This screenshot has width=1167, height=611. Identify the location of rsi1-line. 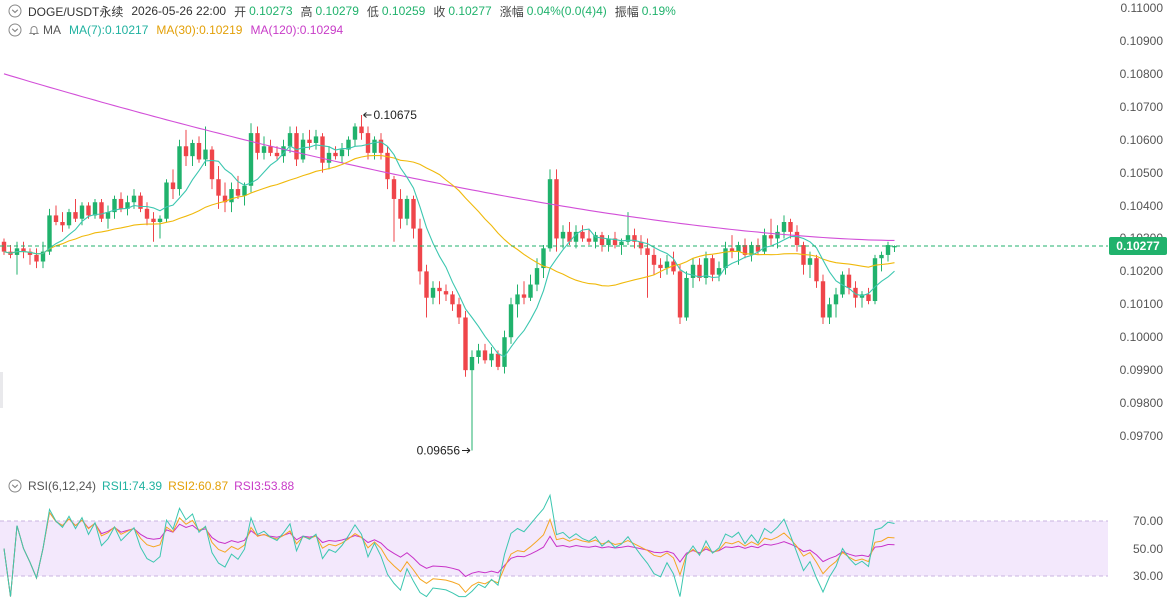
(449, 545).